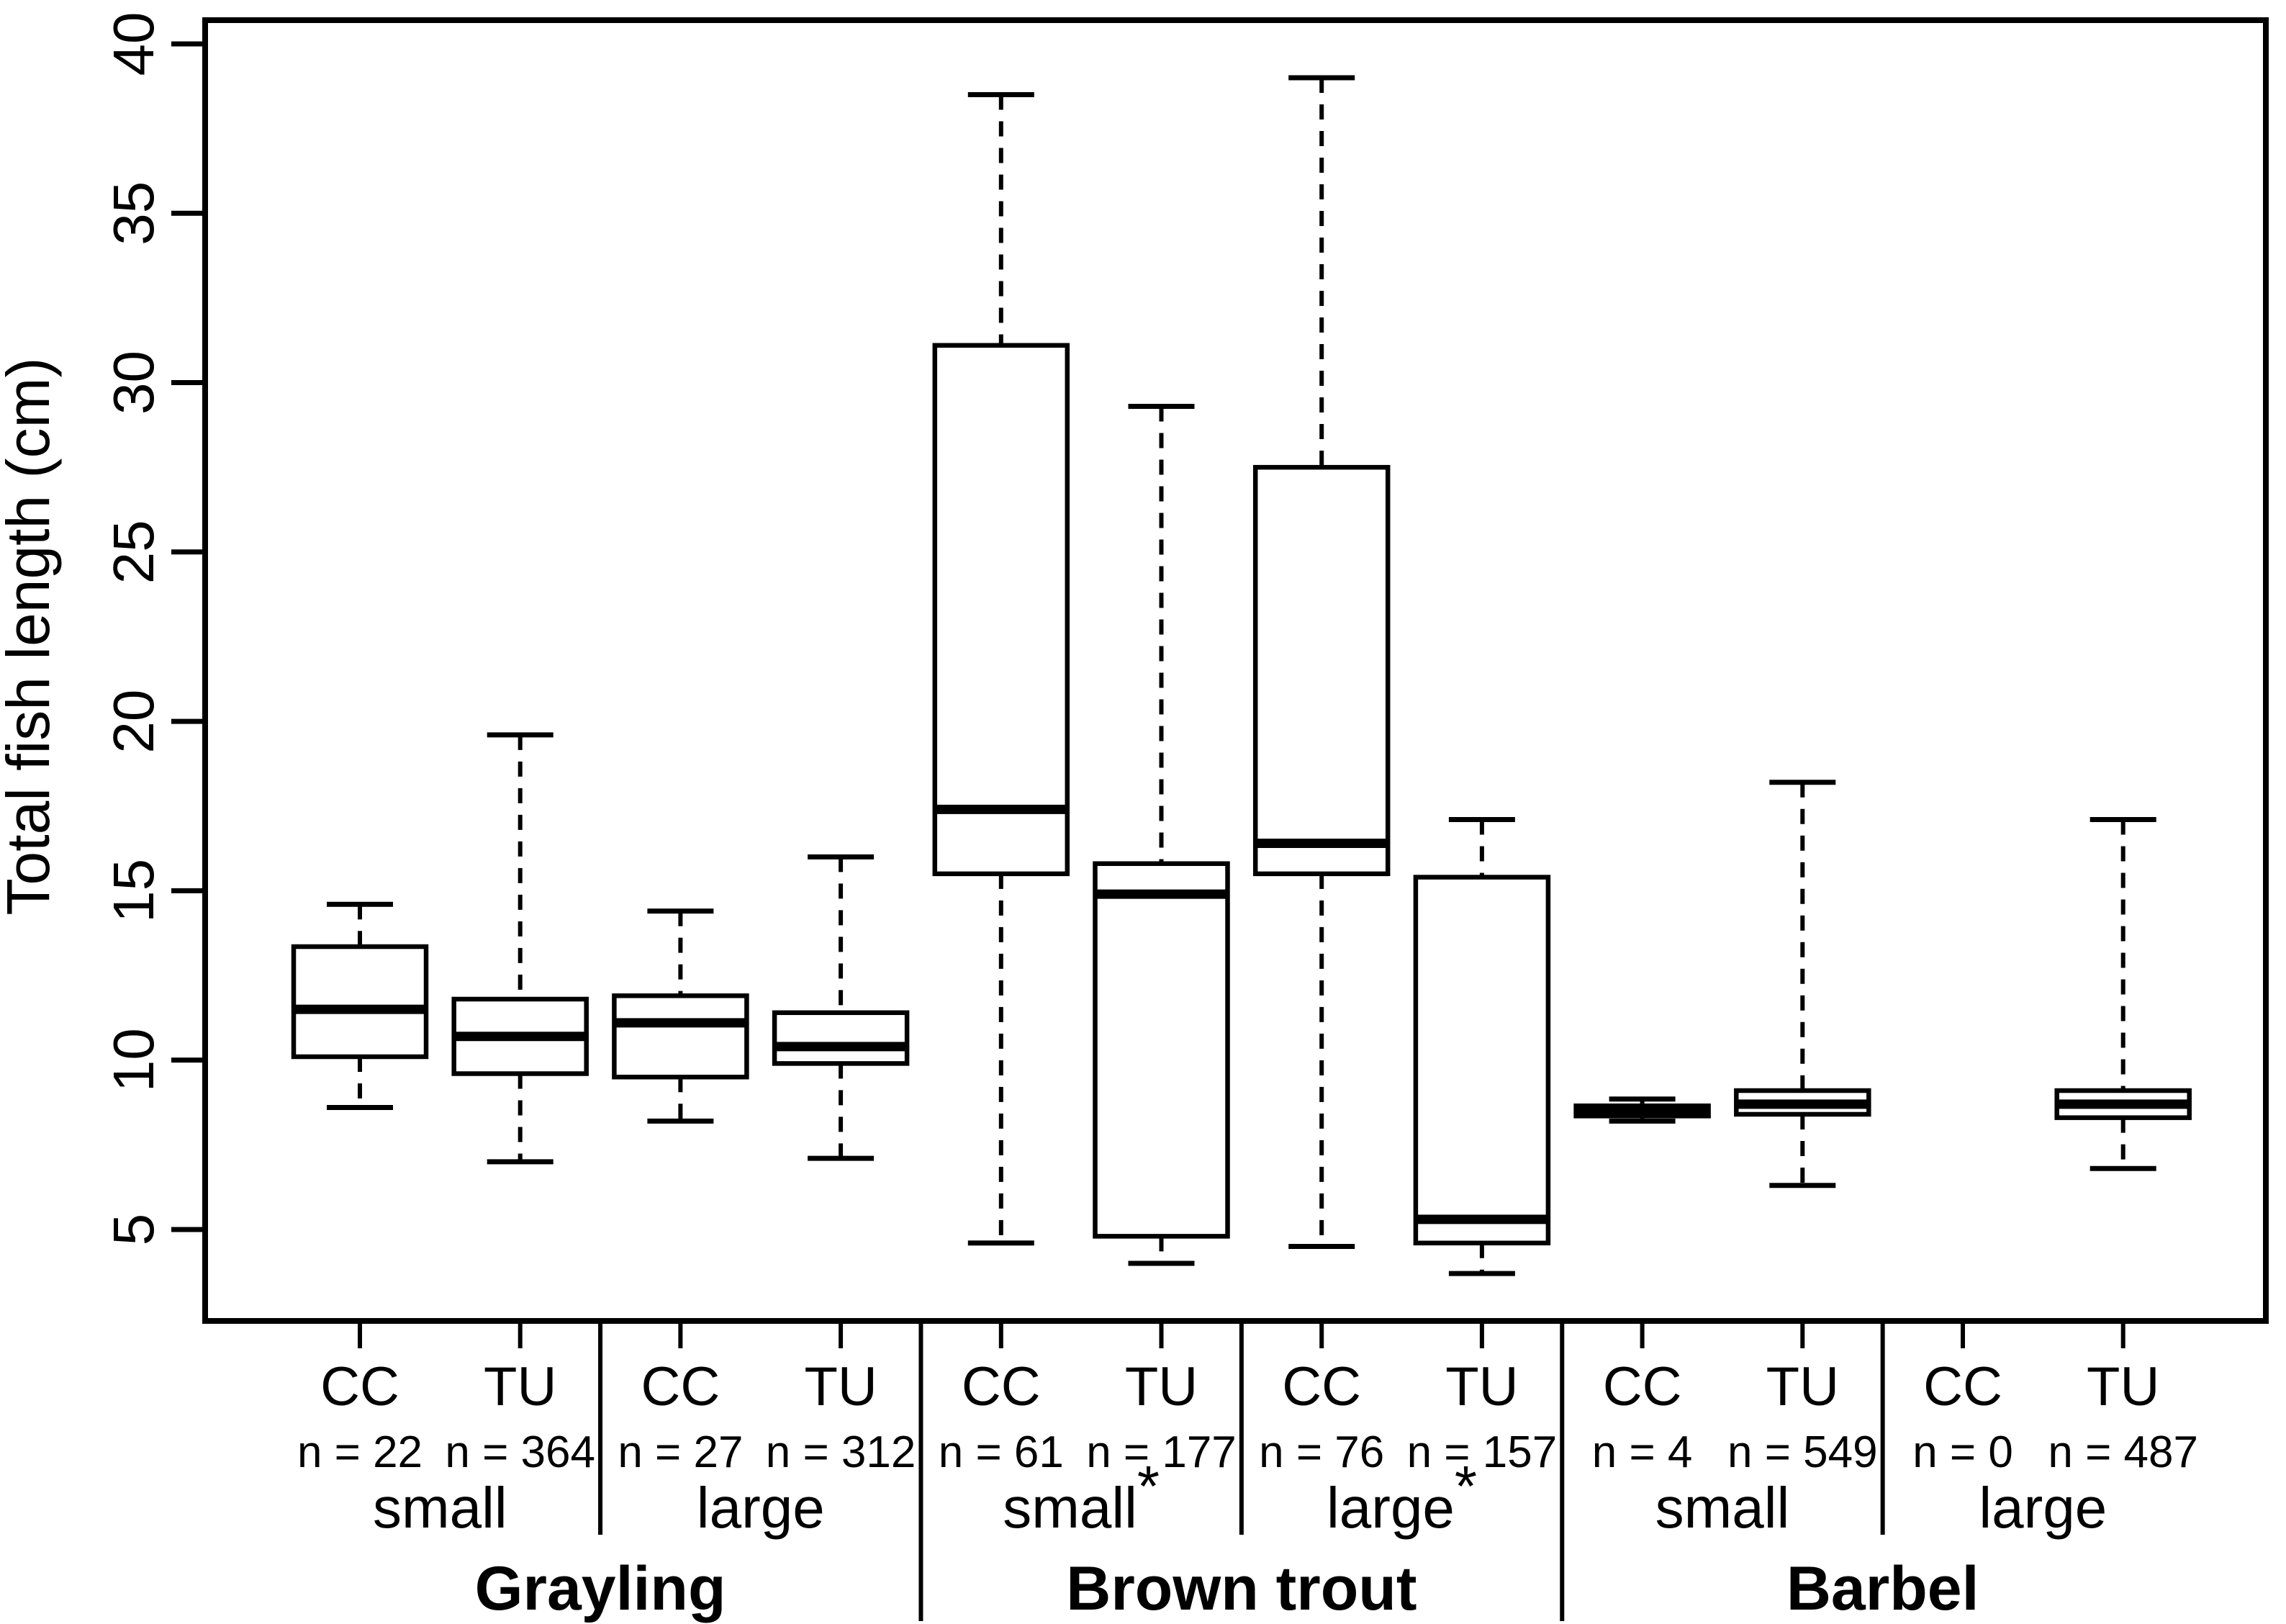 This screenshot has height=1624, width=2286. What do you see at coordinates (133, 1230) in the screenshot?
I see `y-tick-label: 5` at bounding box center [133, 1230].